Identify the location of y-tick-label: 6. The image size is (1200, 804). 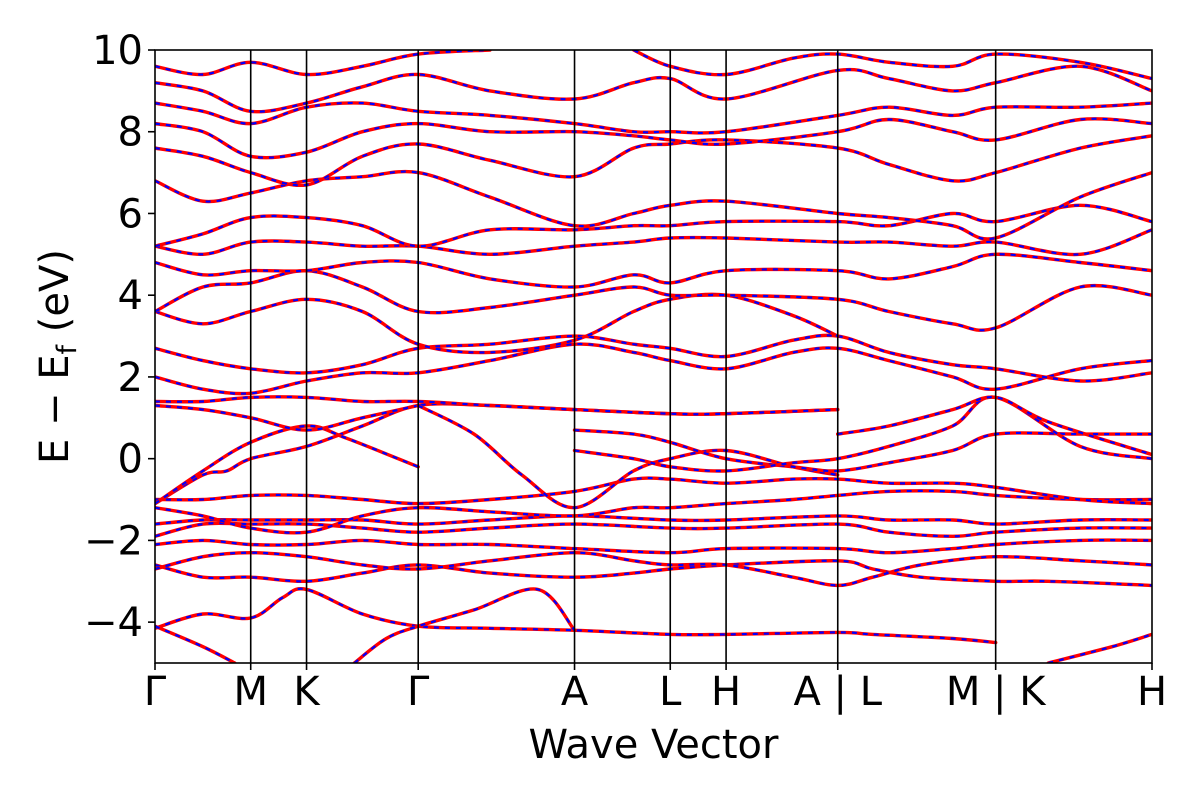
(130, 214).